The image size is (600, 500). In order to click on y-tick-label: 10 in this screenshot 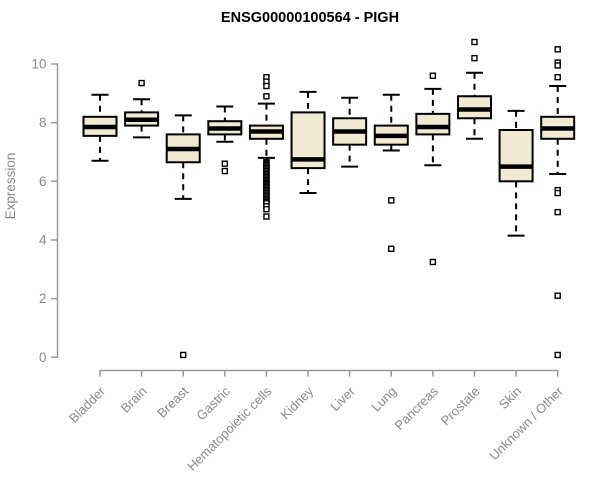, I will do `click(38, 64)`.